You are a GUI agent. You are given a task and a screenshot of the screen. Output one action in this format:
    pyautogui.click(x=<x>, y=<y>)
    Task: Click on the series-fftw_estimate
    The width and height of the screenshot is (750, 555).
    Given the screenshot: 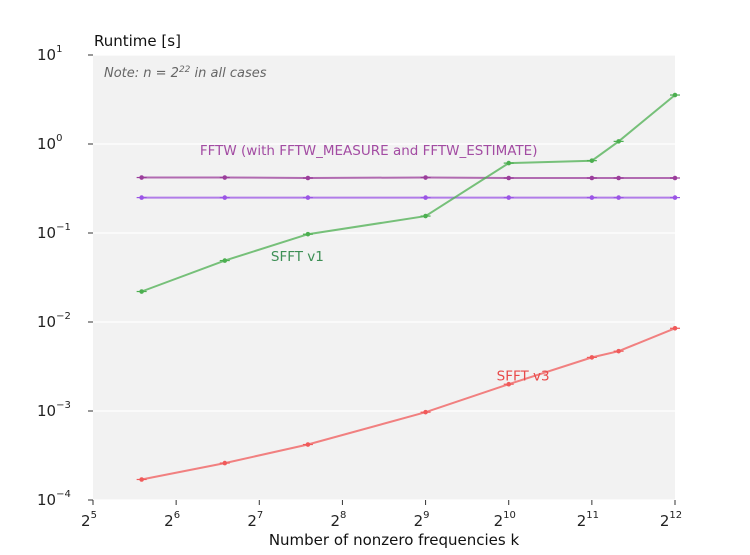 What is the action you would take?
    pyautogui.click(x=408, y=197)
    